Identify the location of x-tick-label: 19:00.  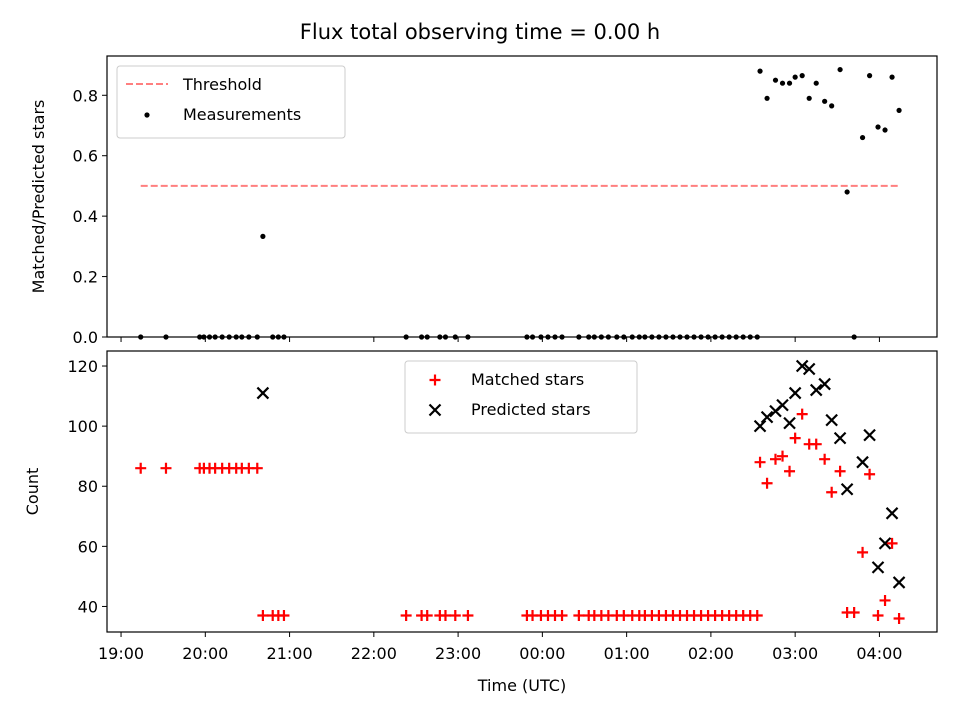
(121, 653).